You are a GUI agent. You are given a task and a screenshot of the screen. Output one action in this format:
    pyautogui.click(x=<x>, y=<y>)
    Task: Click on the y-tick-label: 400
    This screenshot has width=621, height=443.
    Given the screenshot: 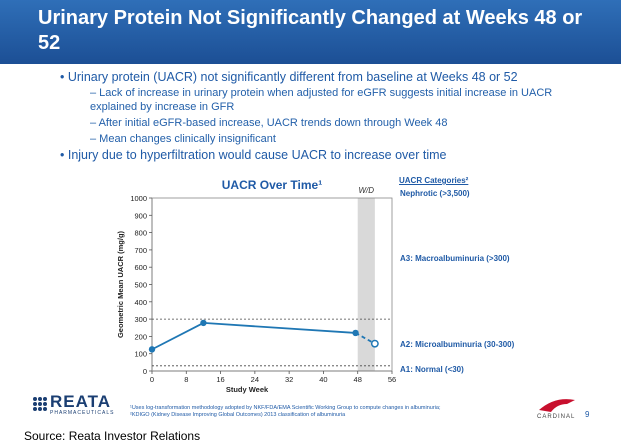 What is the action you would take?
    pyautogui.click(x=140, y=302)
    